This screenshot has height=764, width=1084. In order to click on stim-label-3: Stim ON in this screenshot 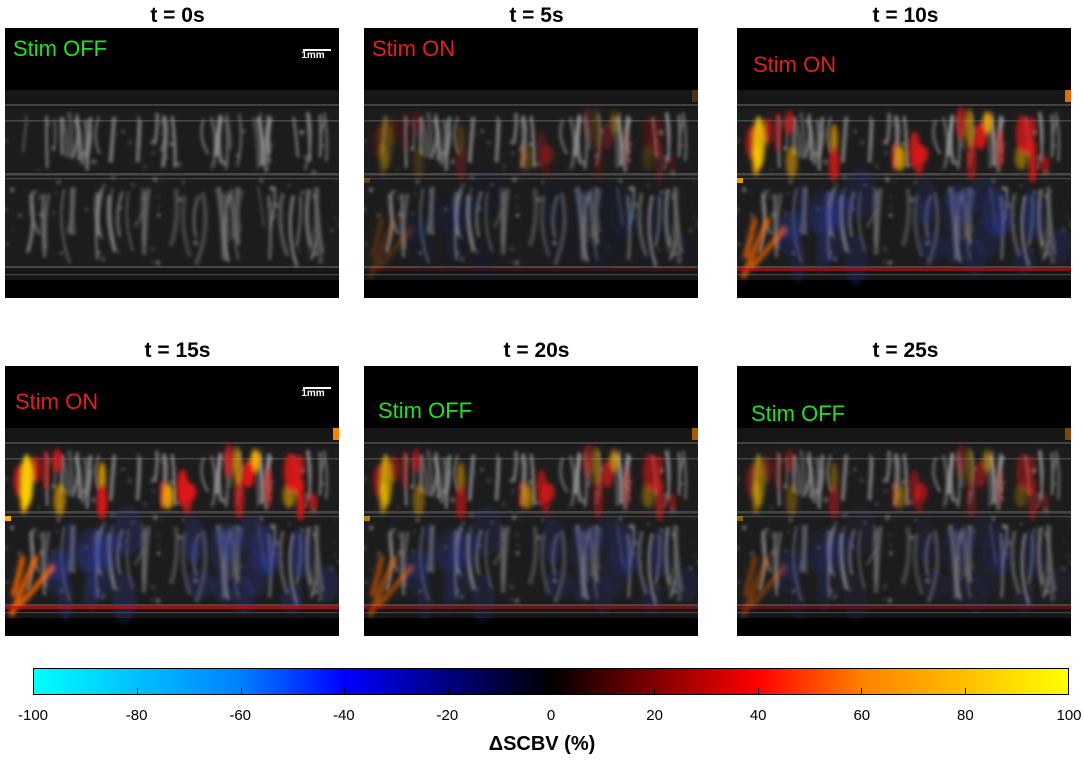, I will do `click(57, 401)`.